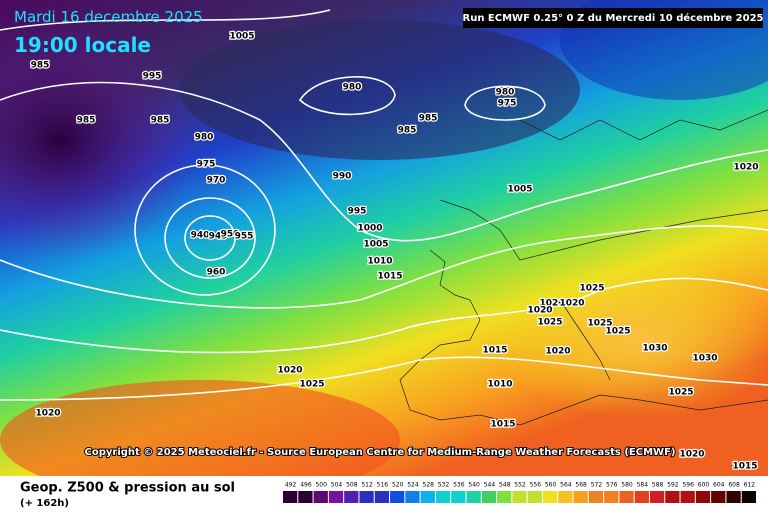  I want to click on local-time: 19:00 locale, so click(82, 45).